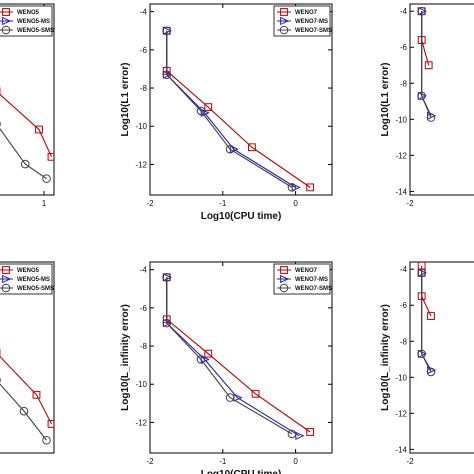  Describe the element at coordinates (35, 289) in the screenshot. I see `legend-label: WENO5-SMS` at that location.